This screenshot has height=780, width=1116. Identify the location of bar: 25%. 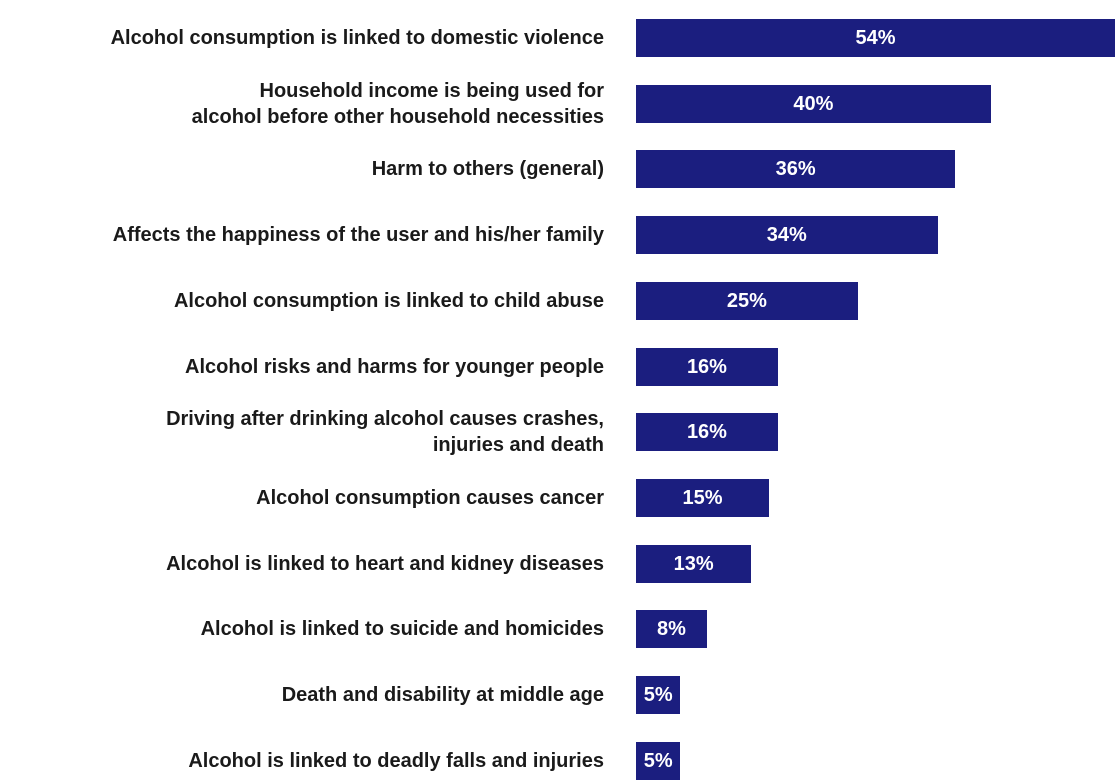
(747, 300).